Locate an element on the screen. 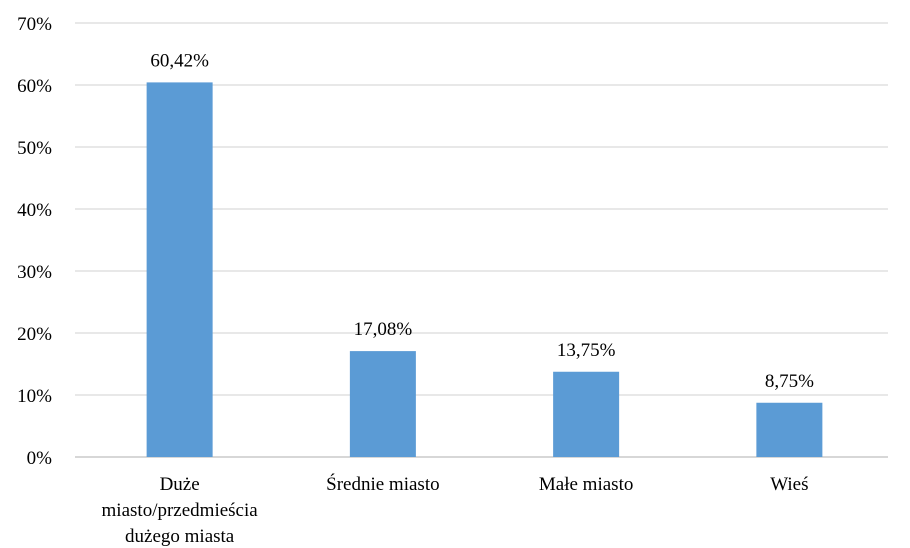  x-tick-label-line: Wieś is located at coordinates (789, 484).